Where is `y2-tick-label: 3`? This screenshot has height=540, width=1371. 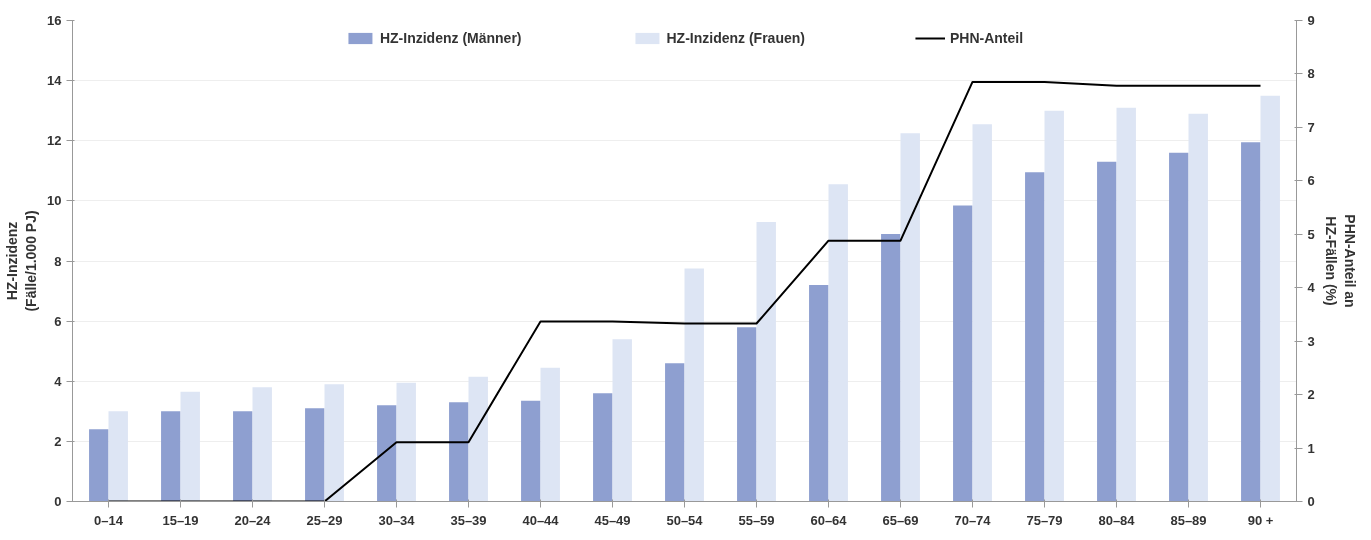 y2-tick-label: 3 is located at coordinates (1311, 341).